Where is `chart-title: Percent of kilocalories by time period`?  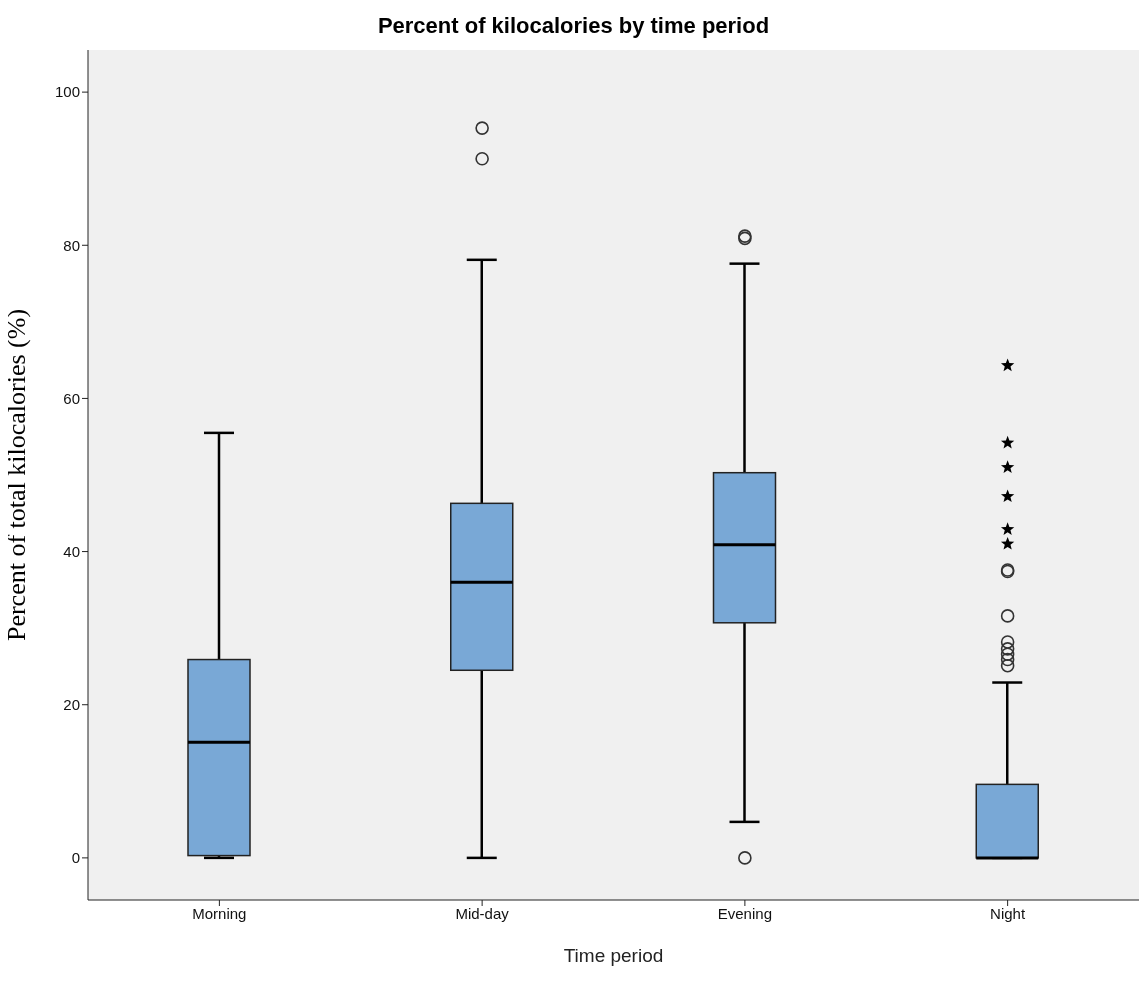 chart-title: Percent of kilocalories by time period is located at coordinates (573, 26).